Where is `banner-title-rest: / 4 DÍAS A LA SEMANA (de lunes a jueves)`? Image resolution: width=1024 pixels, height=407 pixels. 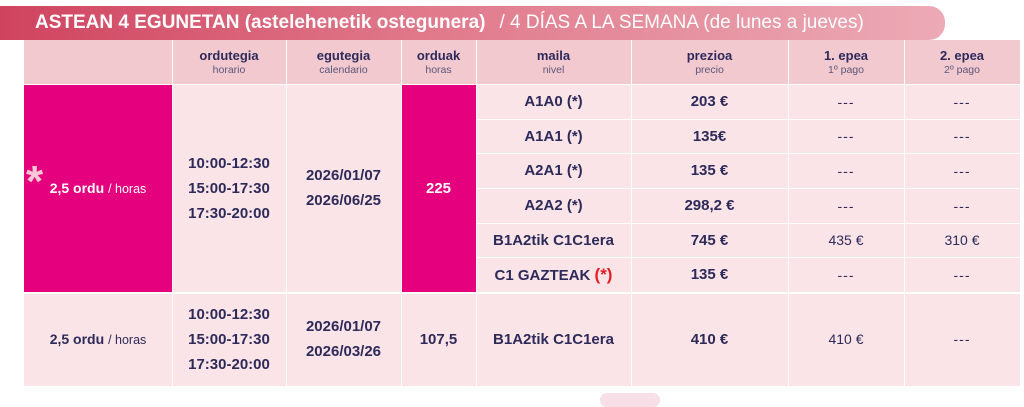
banner-title-rest: / 4 DÍAS A LA SEMANA (de lunes a jueves) is located at coordinates (681, 22).